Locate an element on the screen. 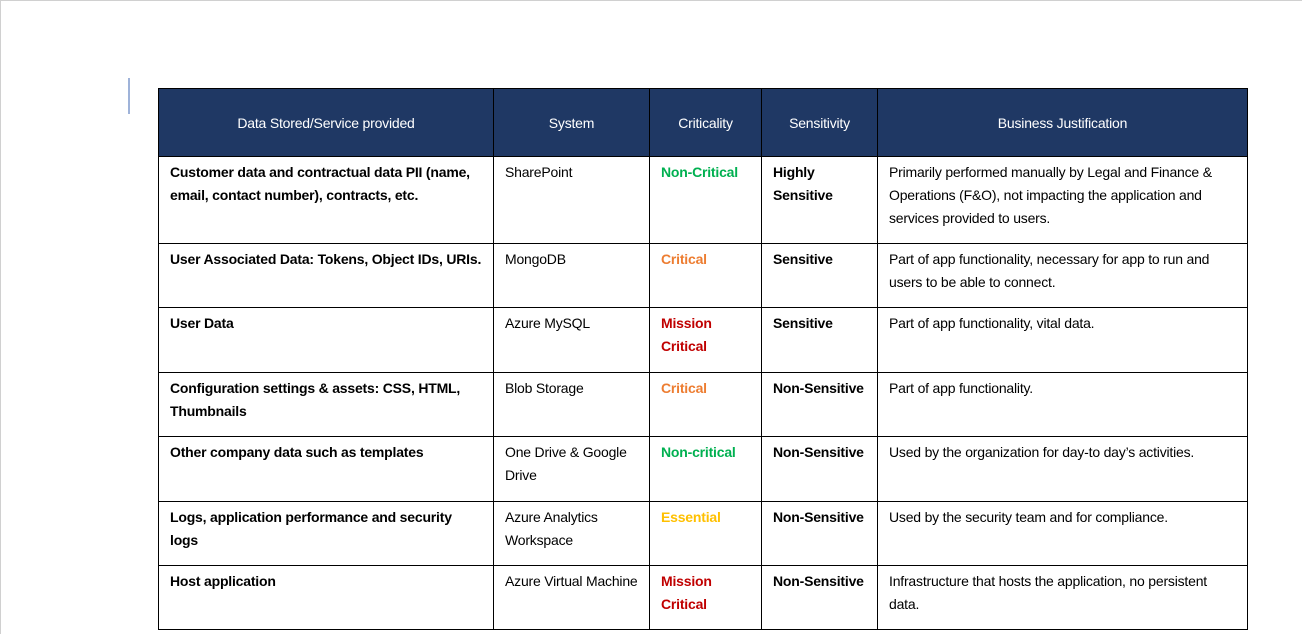 This screenshot has width=1303, height=634. table-cell: Non-Critical is located at coordinates (705, 200).